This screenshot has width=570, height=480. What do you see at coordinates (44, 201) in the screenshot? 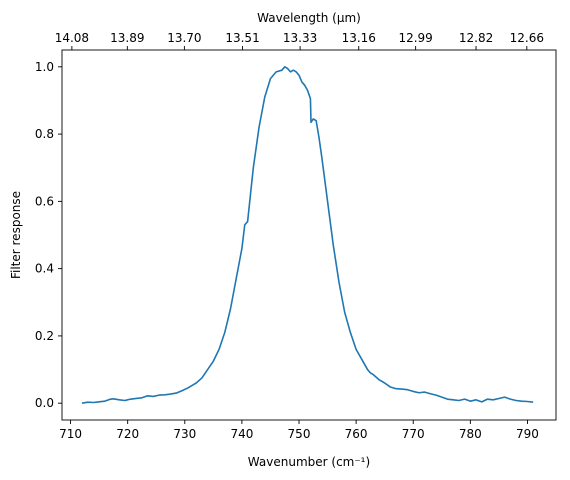
I see `y-tick-label: 0.6` at bounding box center [44, 201].